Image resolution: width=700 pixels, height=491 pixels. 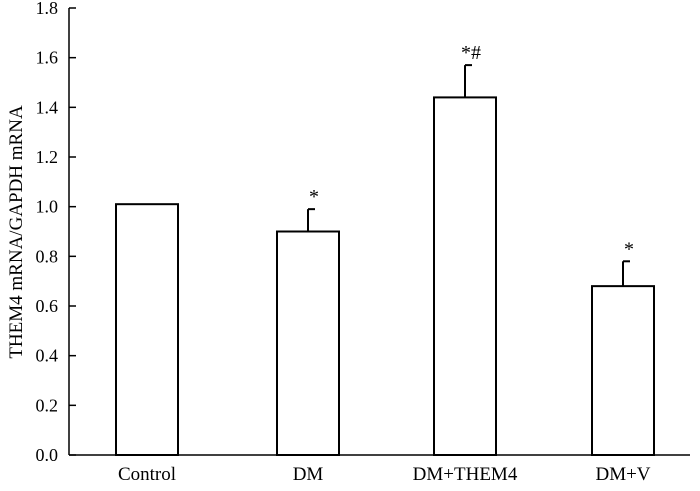 What do you see at coordinates (47, 405) in the screenshot?
I see `y-tick-label: 0.2` at bounding box center [47, 405].